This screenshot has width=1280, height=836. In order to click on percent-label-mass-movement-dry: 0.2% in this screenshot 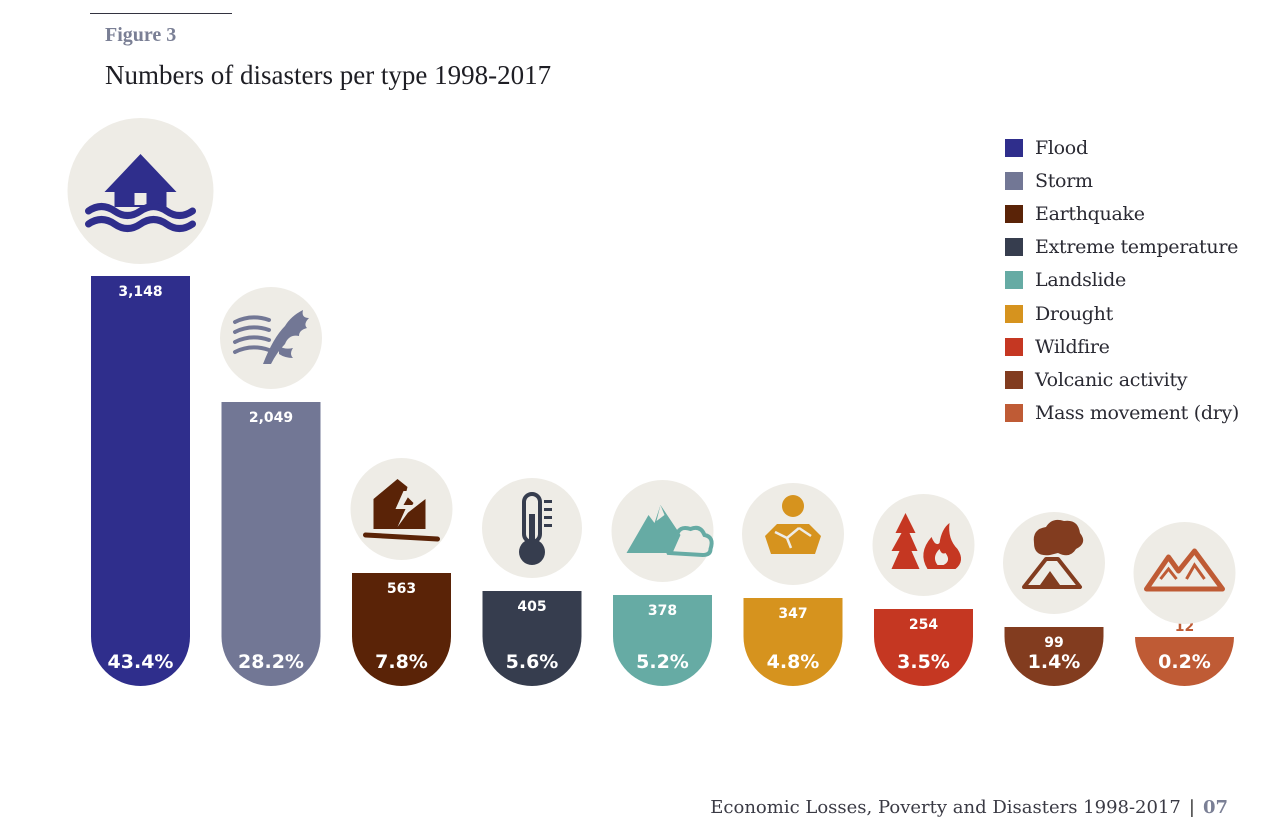, I will do `click(1184, 662)`.